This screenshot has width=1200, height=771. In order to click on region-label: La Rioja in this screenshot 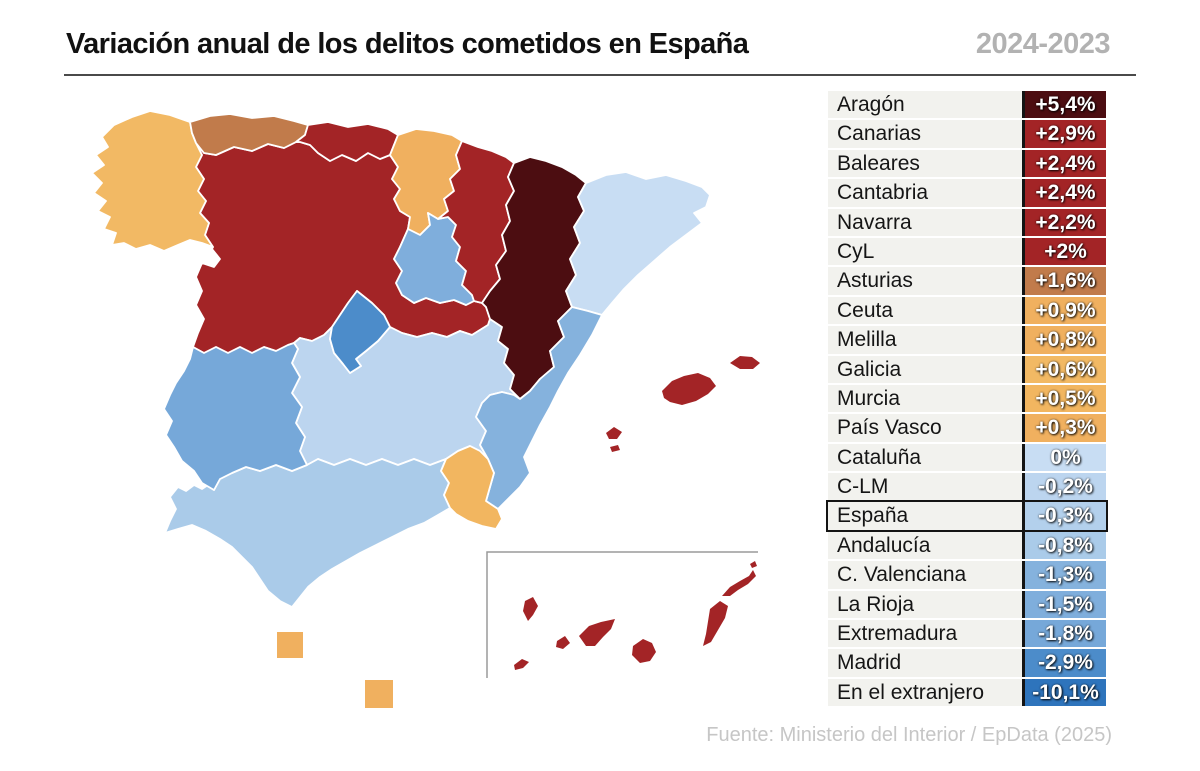, I will do `click(925, 604)`.